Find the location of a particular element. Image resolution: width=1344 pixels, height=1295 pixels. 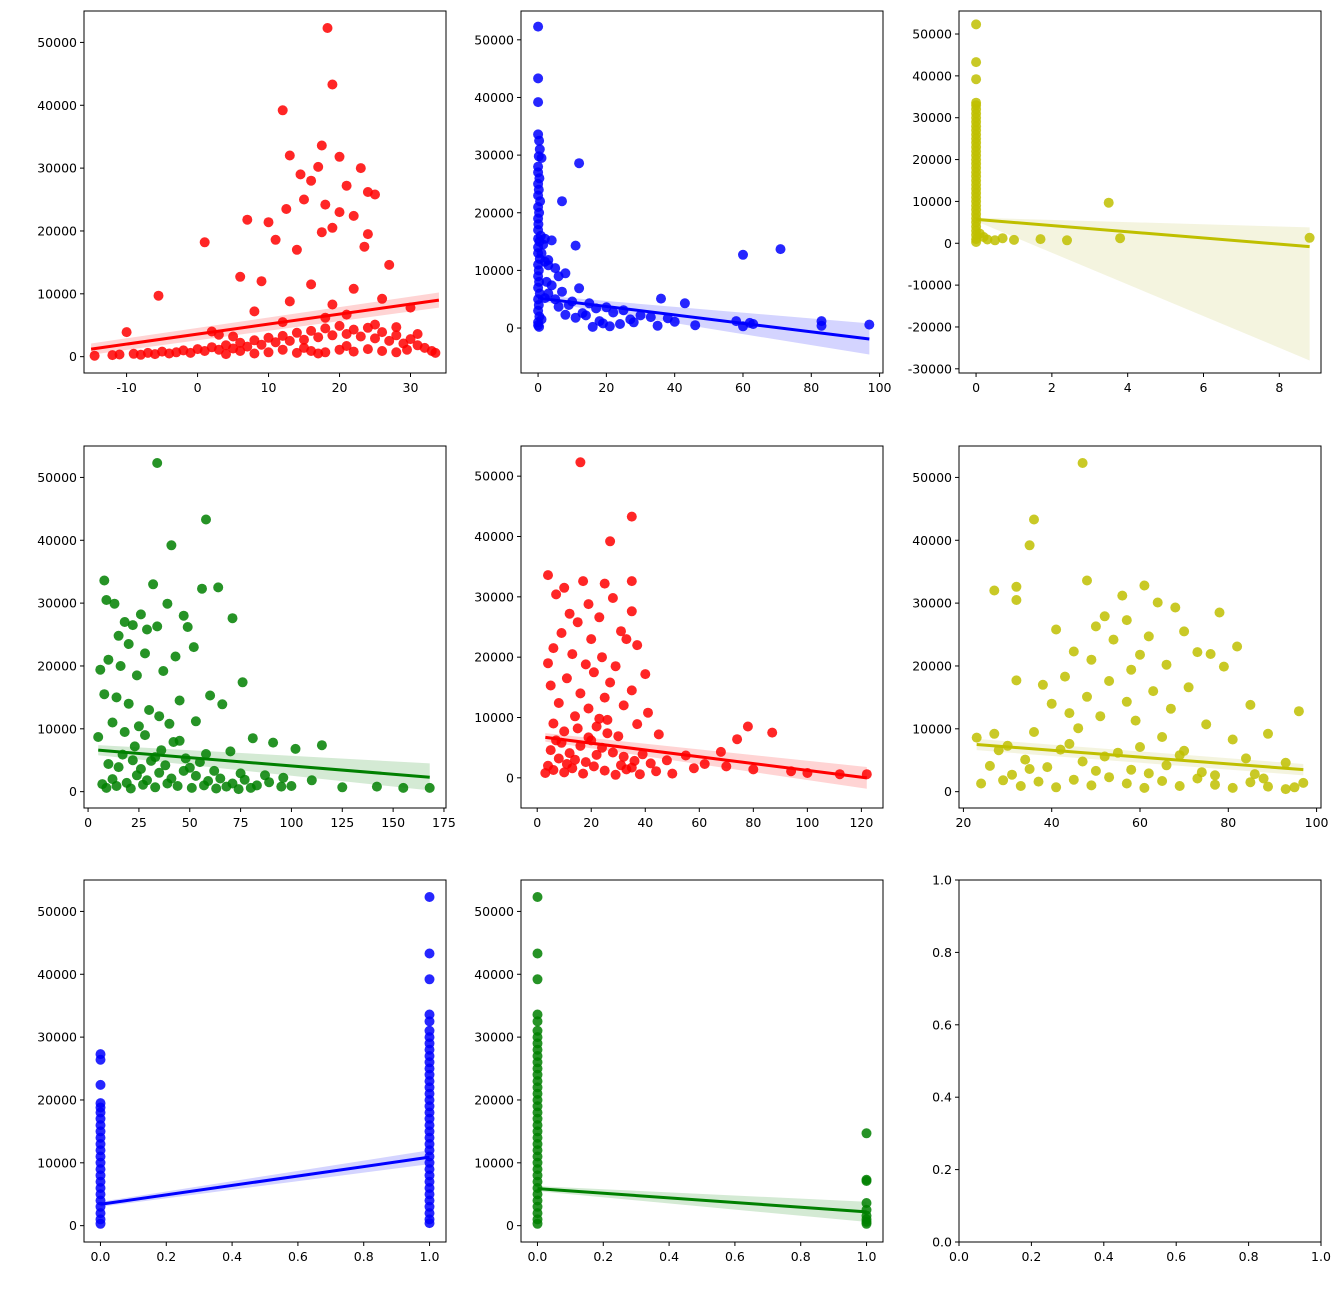

x-tick-label: 0.4 is located at coordinates (1104, 1256).